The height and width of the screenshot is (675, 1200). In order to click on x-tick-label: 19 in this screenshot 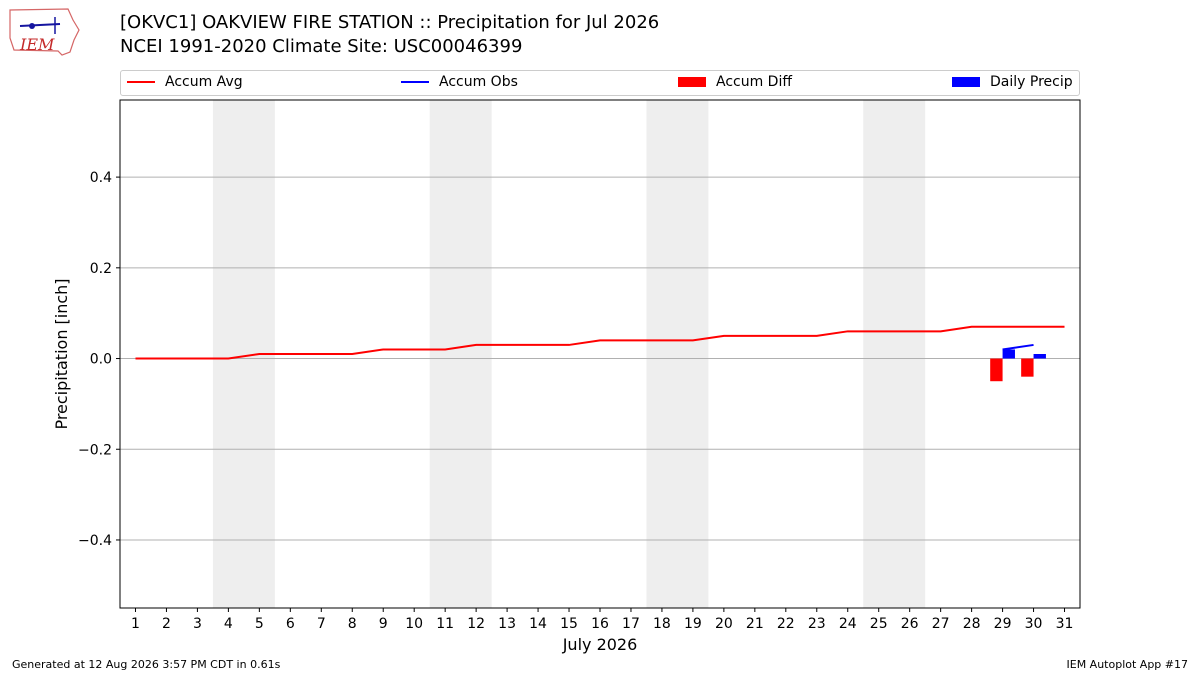, I will do `click(693, 624)`.